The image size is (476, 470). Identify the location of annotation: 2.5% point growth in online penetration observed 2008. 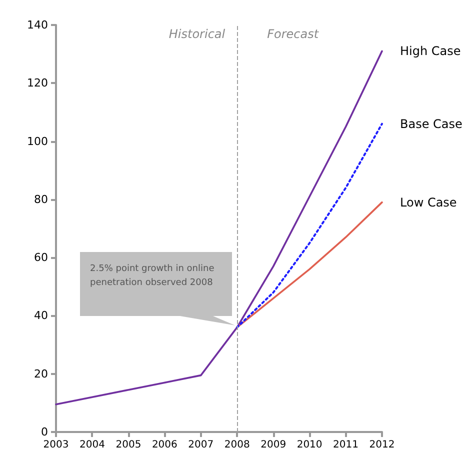
(153, 276).